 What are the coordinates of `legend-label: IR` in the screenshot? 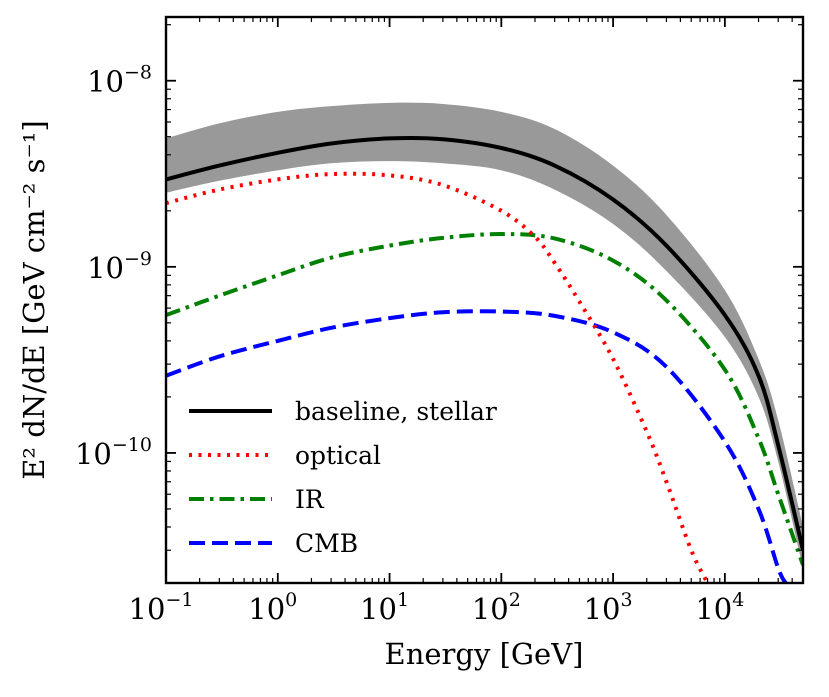 It's located at (310, 499).